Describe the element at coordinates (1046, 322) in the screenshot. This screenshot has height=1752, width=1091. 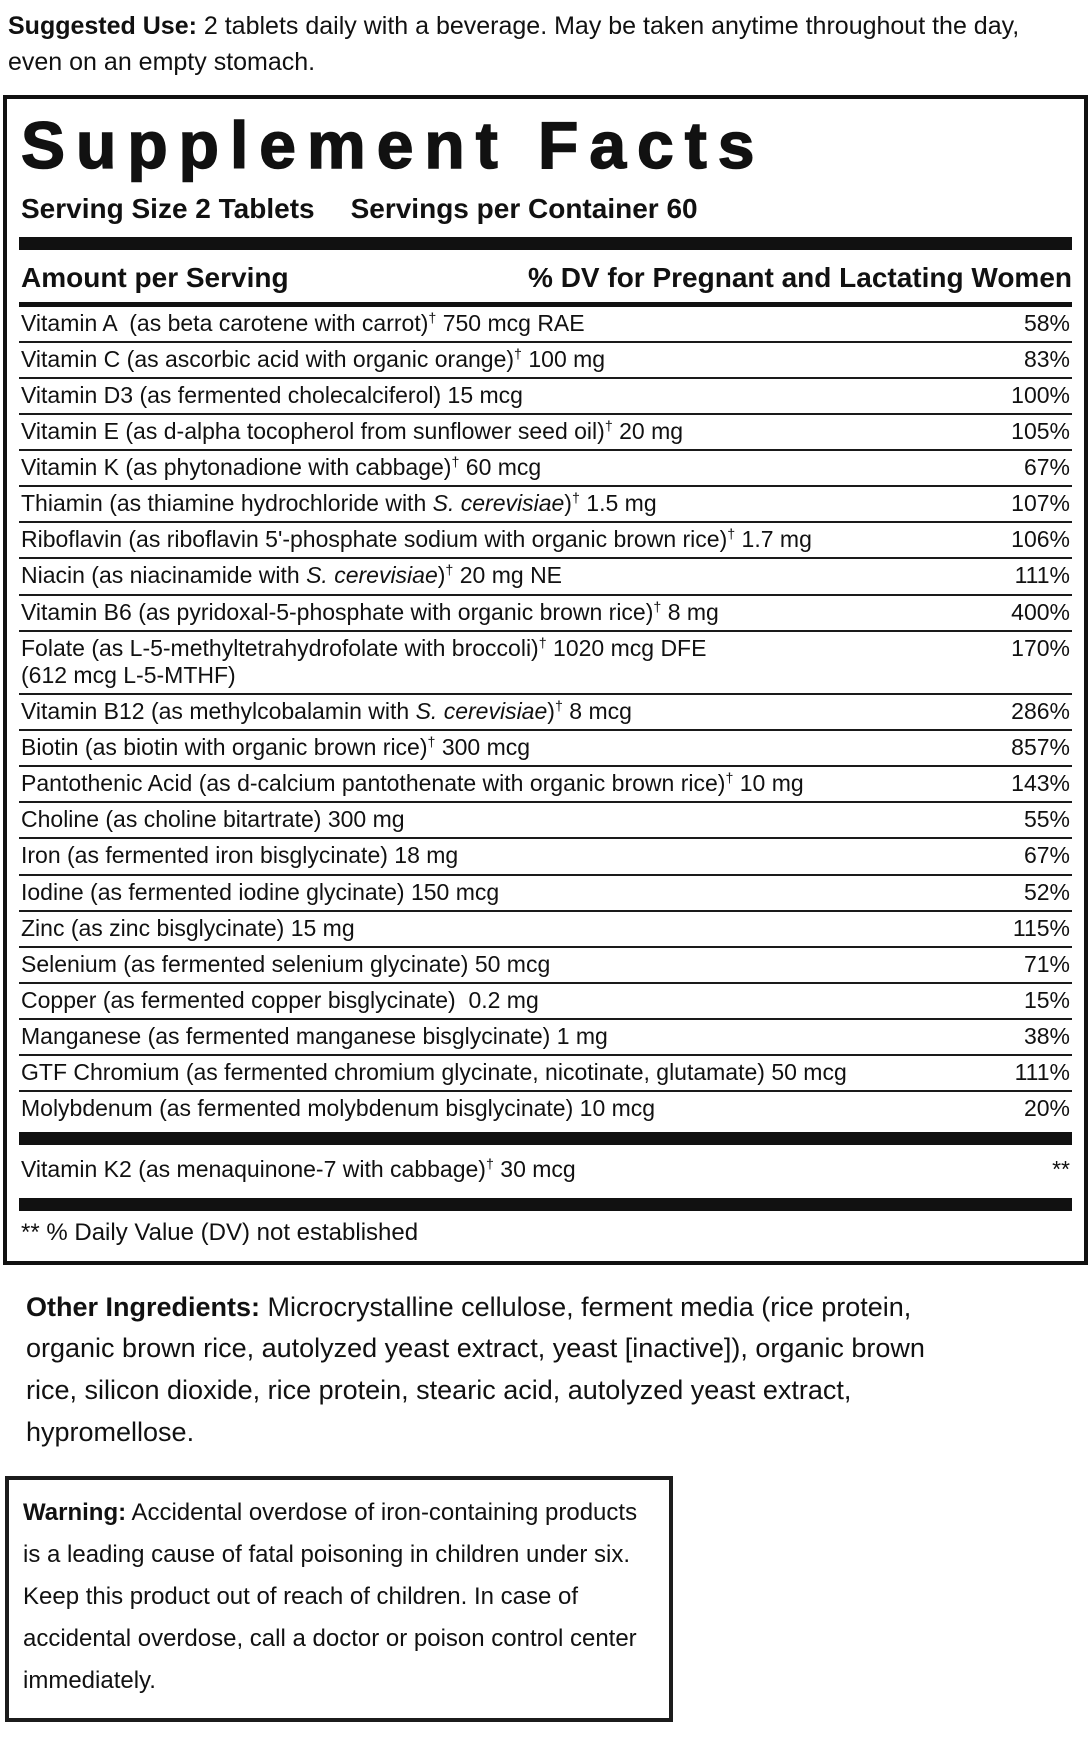
I see `nutrient-dv: 58%` at that location.